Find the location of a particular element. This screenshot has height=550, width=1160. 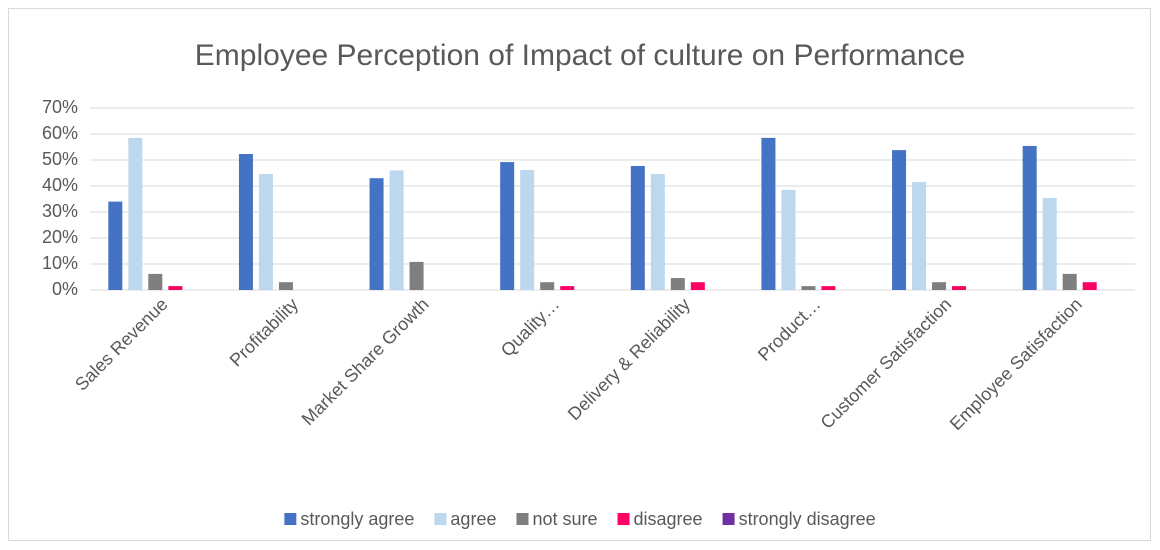

y-tick-label: 70% is located at coordinates (60, 107).